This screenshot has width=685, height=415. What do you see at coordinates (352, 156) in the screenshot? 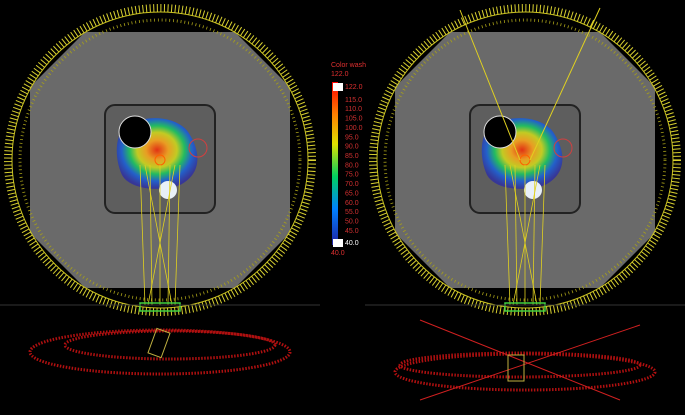
I see `colorbar-tick-label: 85.0` at bounding box center [352, 156].